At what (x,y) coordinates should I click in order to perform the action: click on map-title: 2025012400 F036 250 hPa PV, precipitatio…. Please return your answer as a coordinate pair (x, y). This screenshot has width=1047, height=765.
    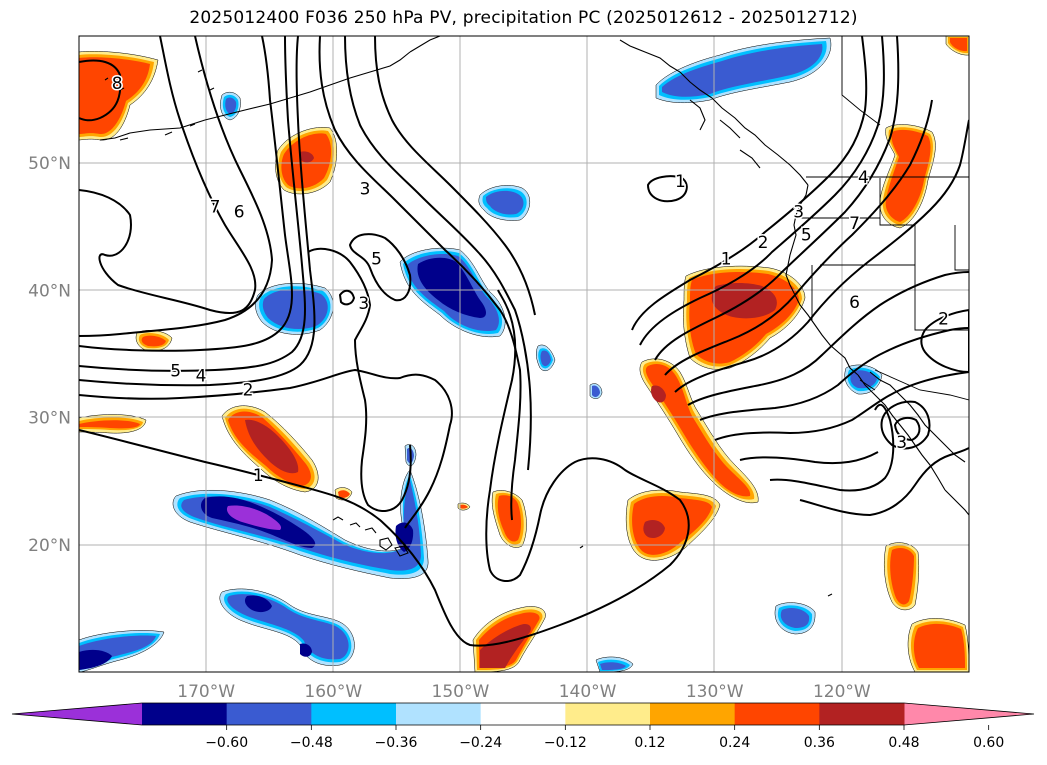
    Looking at the image, I should click on (523, 18).